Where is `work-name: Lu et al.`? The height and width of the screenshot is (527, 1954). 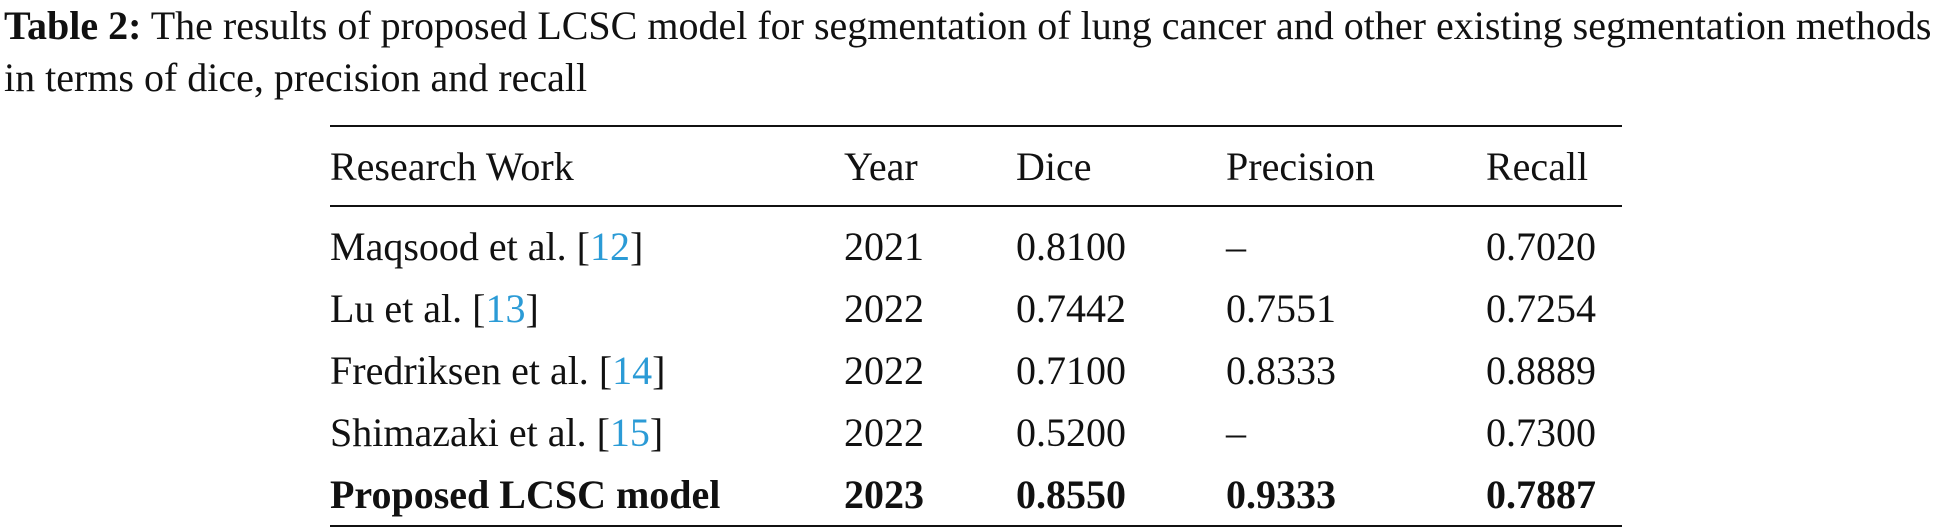 work-name: Lu et al. is located at coordinates (396, 308).